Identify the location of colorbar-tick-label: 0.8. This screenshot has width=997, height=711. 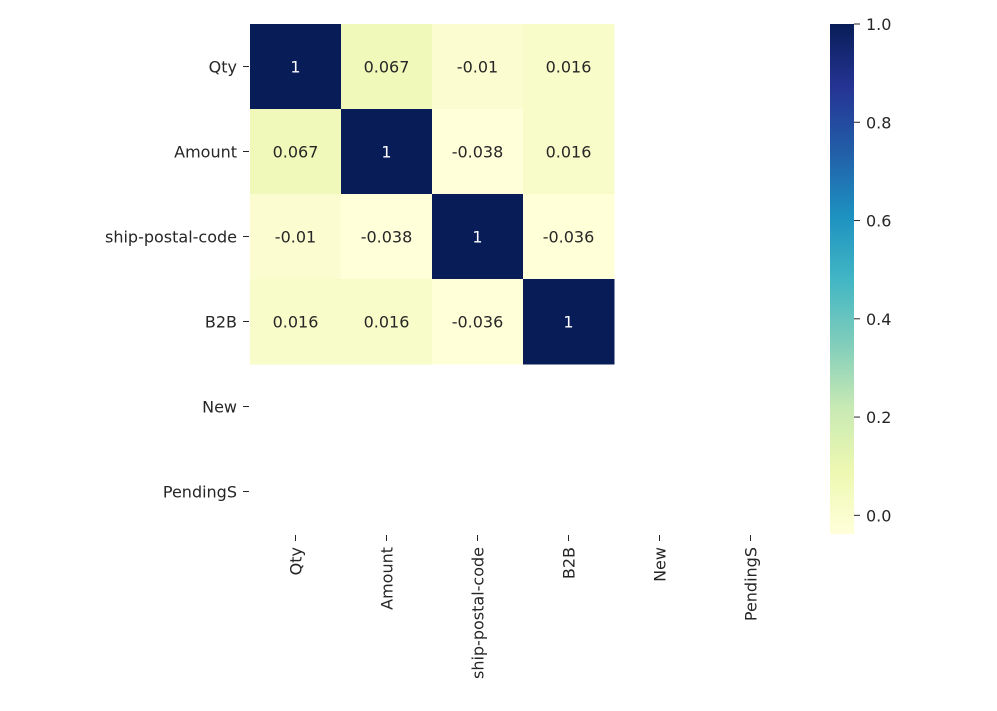
(878, 122).